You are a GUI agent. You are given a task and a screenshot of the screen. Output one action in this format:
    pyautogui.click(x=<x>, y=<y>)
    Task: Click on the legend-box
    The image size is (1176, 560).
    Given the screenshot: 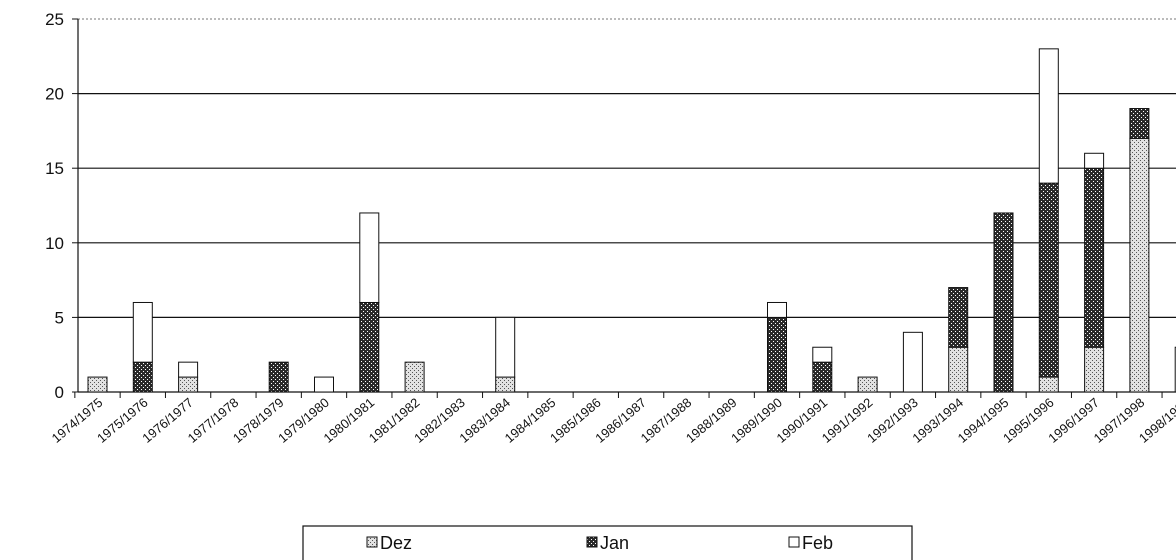 What is the action you would take?
    pyautogui.click(x=607, y=542)
    